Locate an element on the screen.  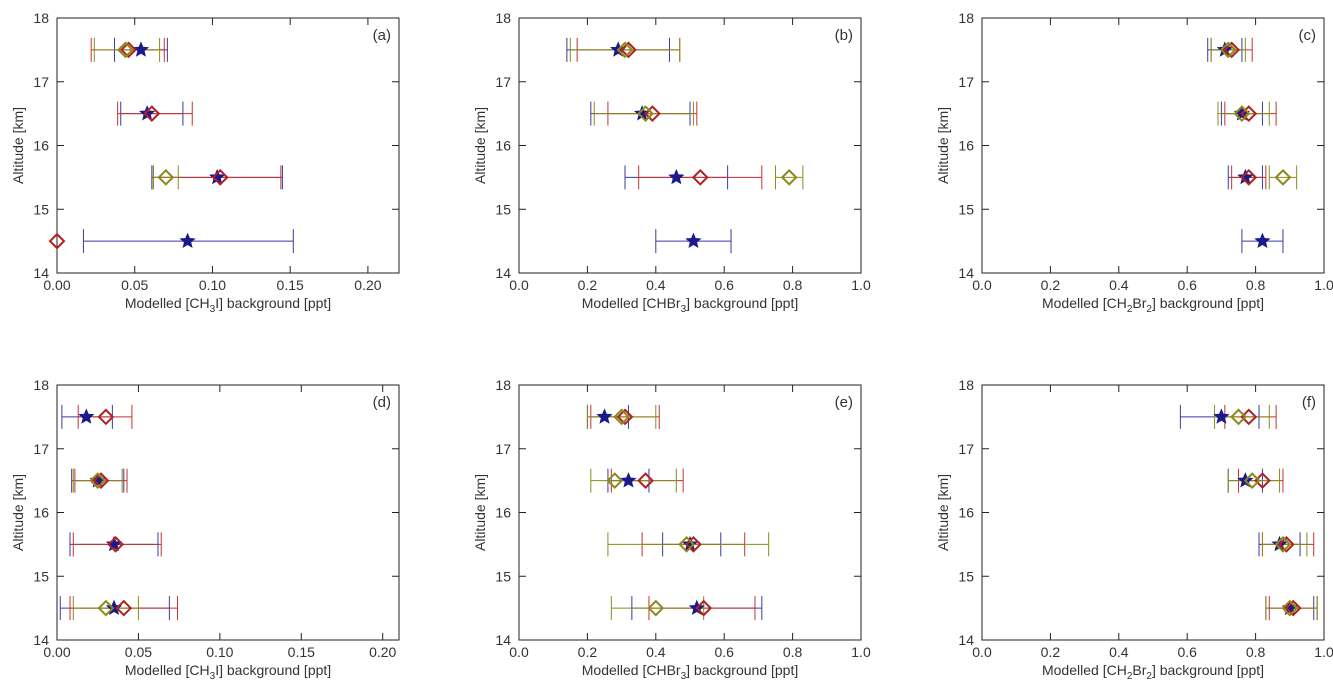
x-axis-label-part: ] background [ppt] is located at coordinates (1208, 303).